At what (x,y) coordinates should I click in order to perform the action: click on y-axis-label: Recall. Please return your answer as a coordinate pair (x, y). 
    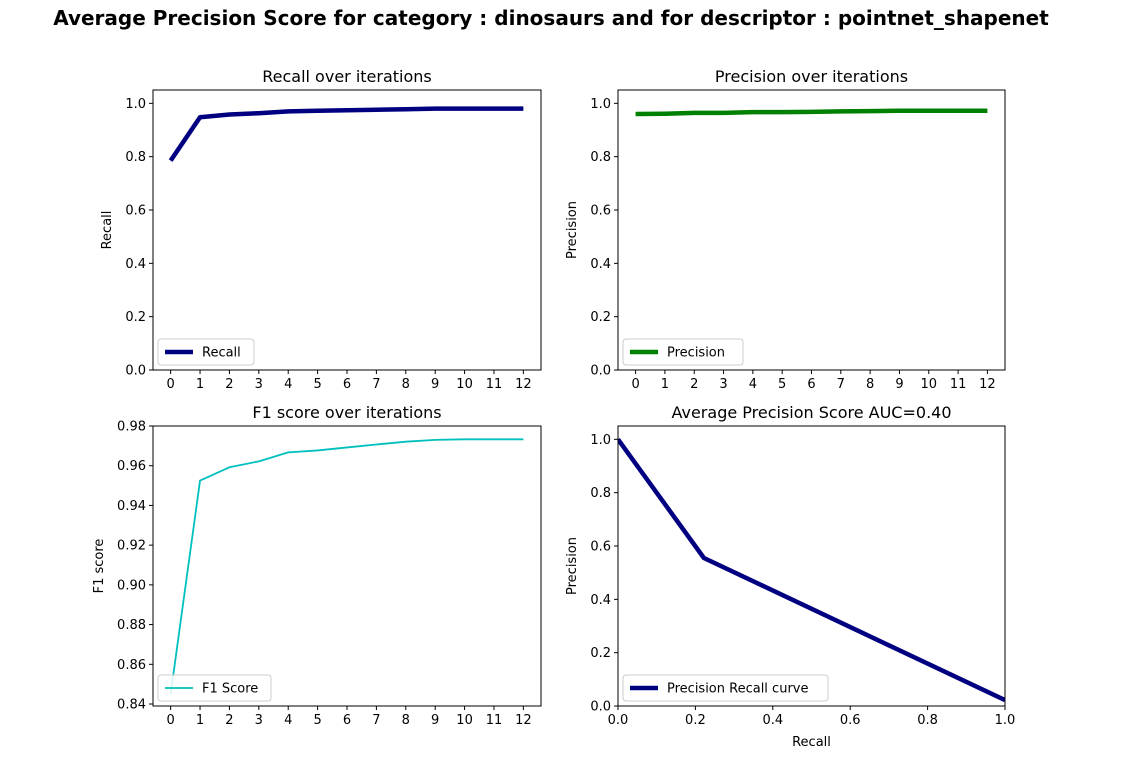
    Looking at the image, I should click on (107, 230).